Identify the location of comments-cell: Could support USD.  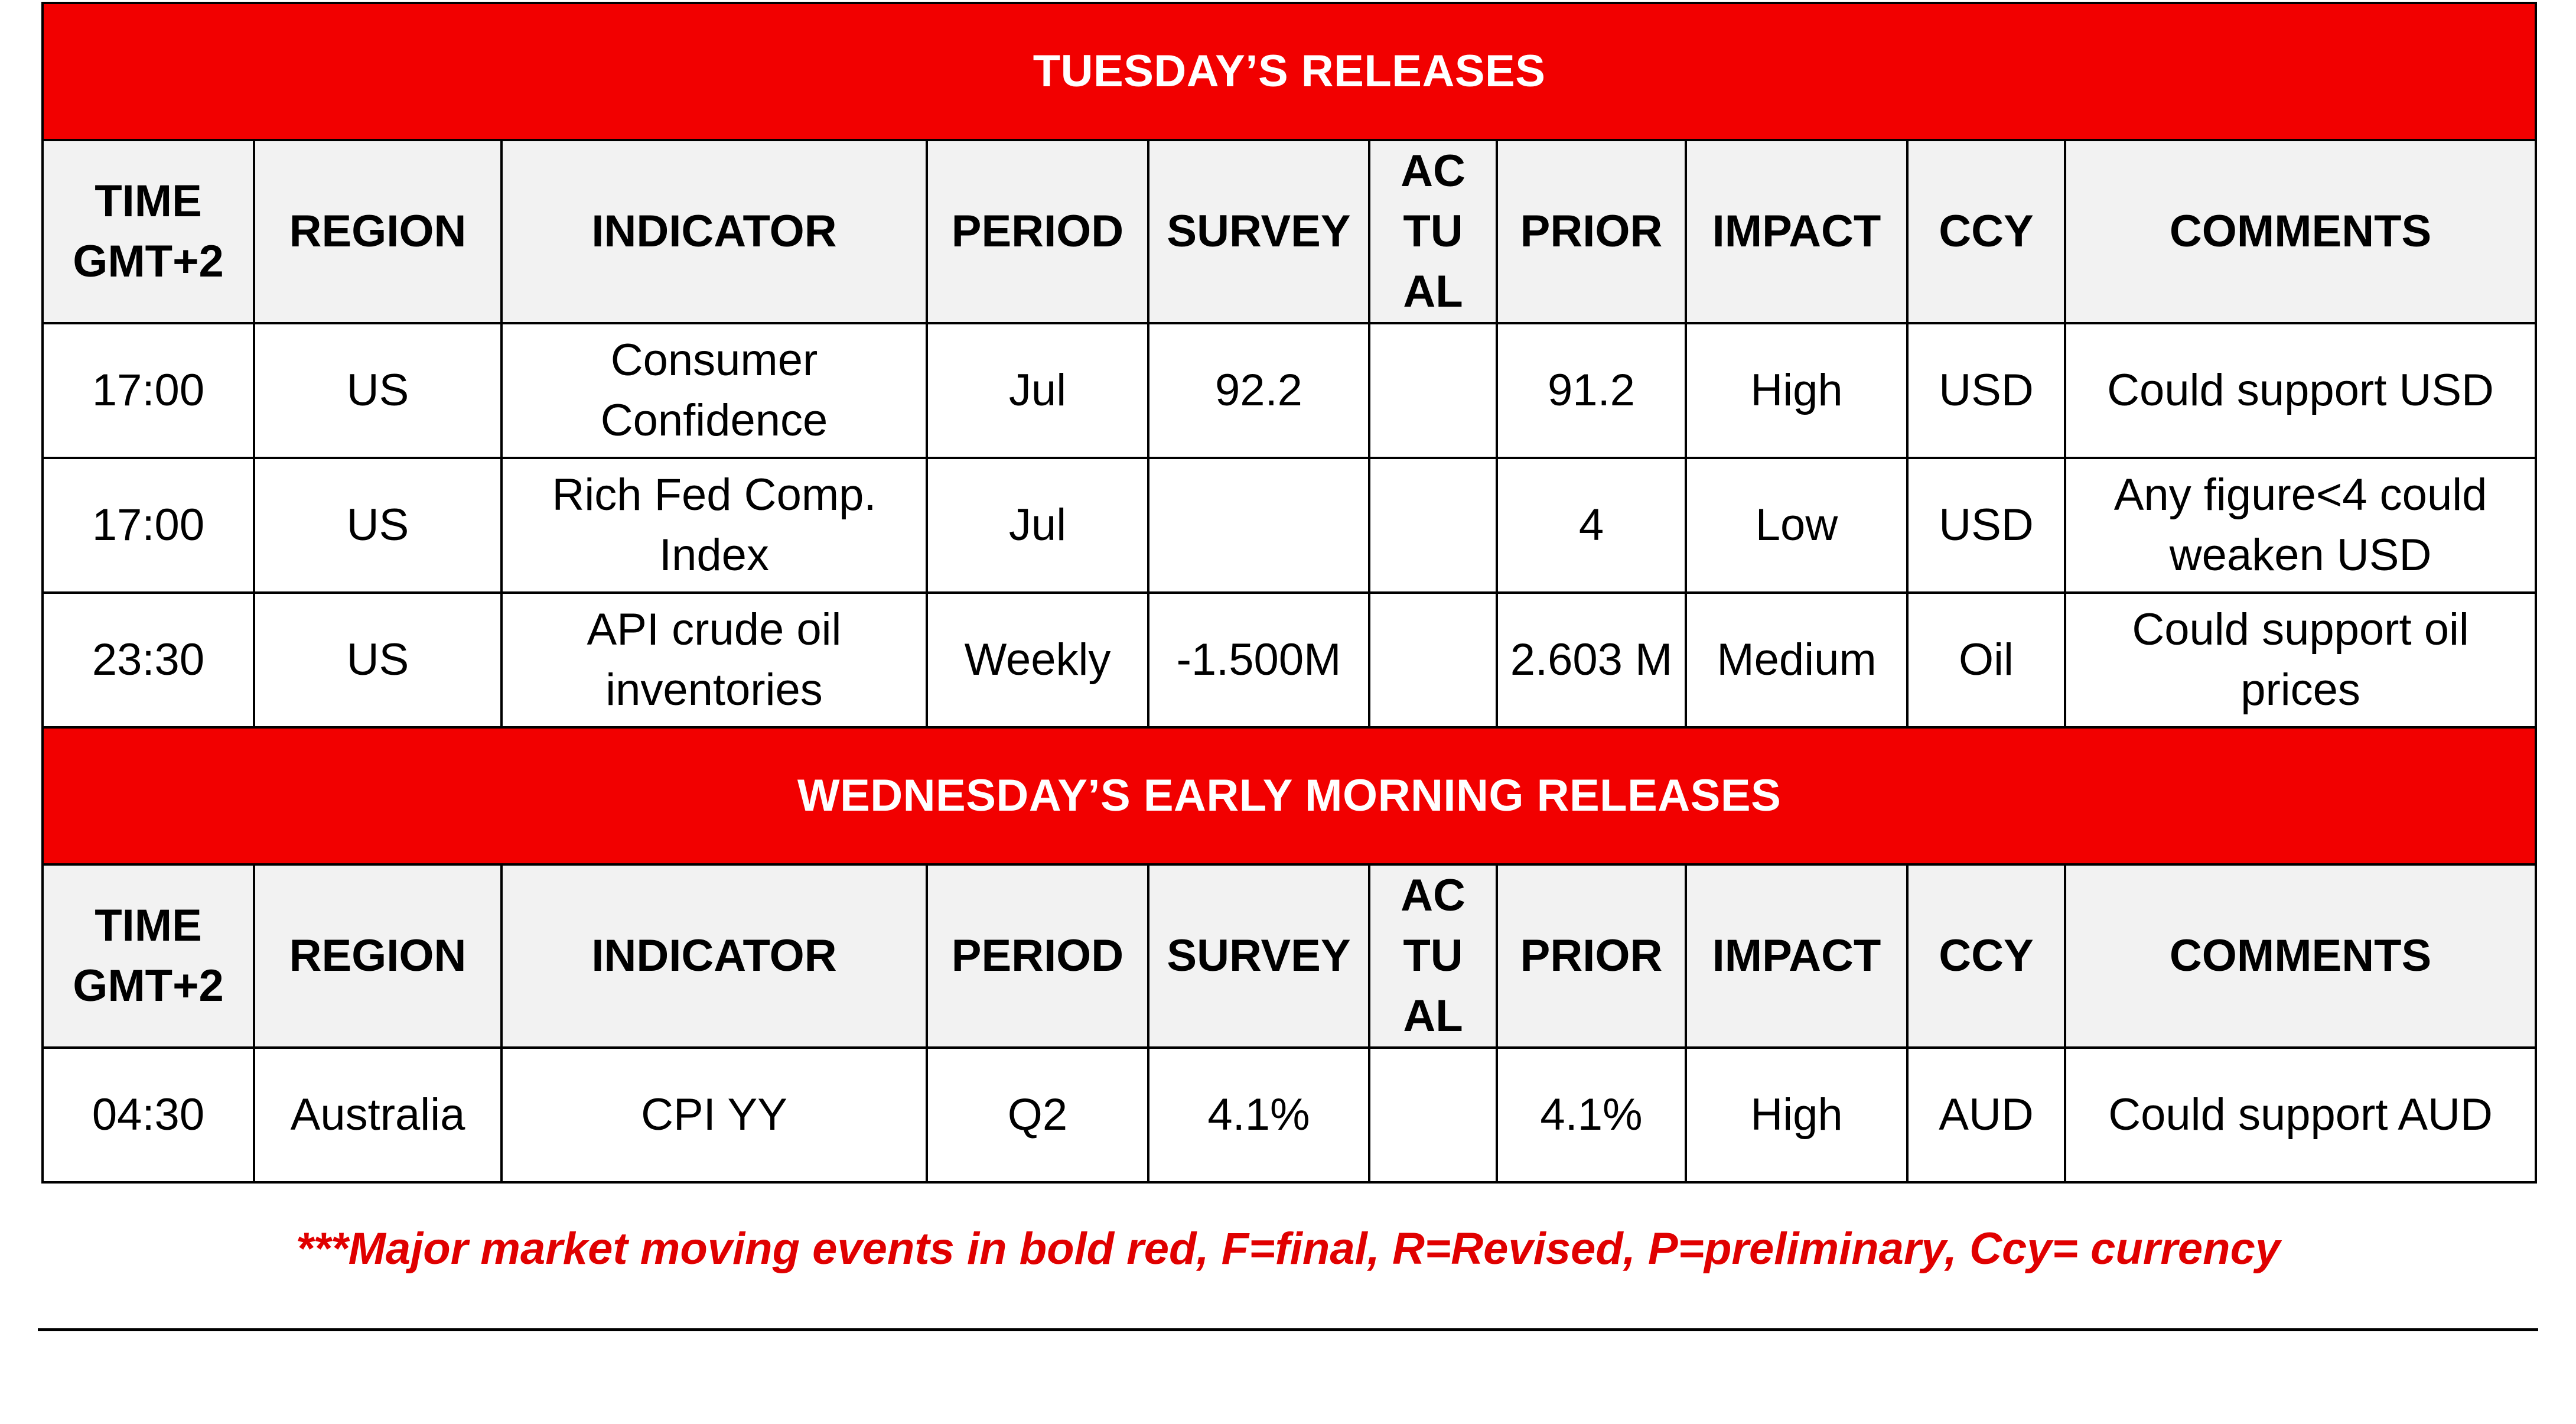
(2300, 390).